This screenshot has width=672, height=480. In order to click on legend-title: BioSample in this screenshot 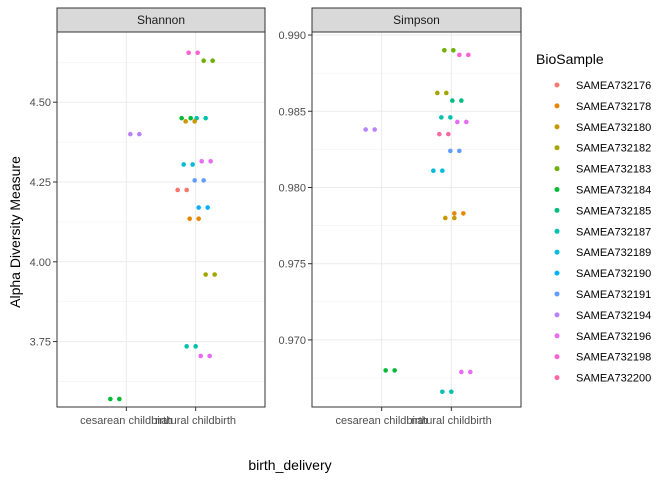, I will do `click(570, 59)`.